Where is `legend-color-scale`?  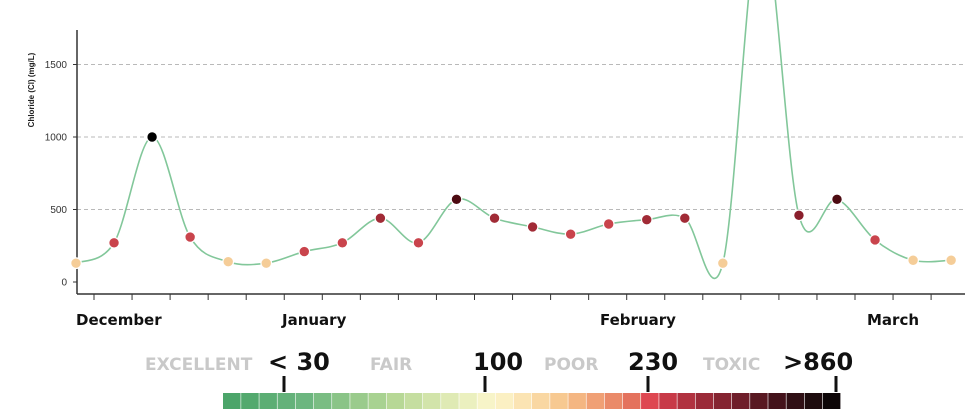
legend-color-scale is located at coordinates (532, 401).